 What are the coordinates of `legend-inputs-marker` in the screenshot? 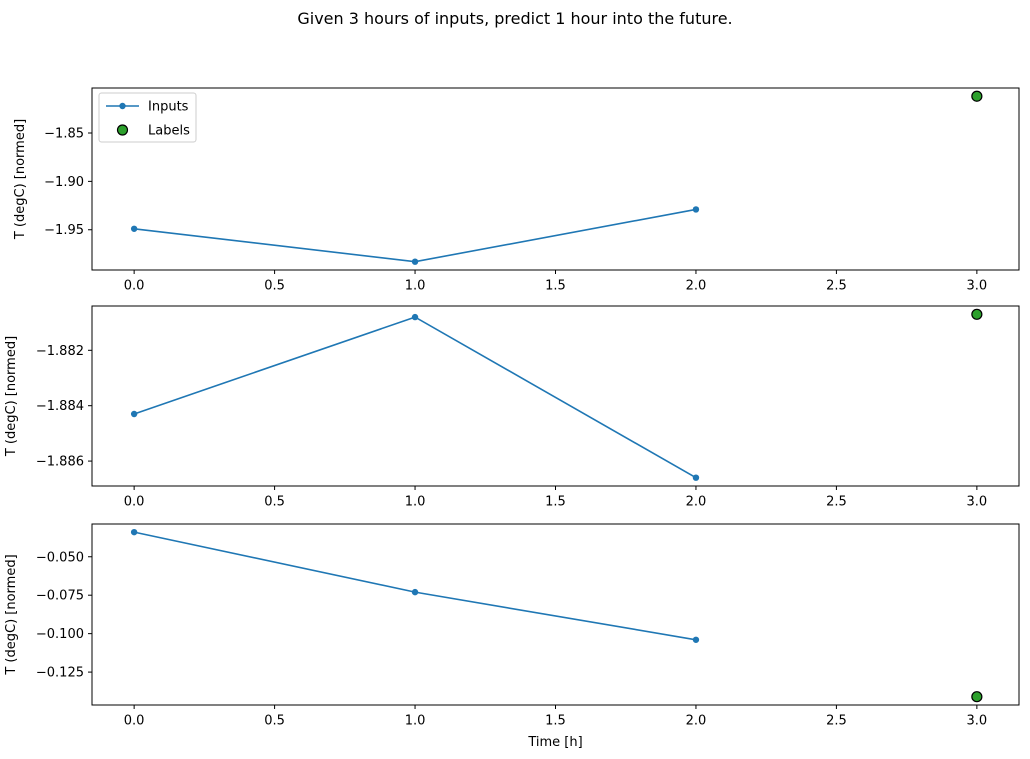 It's located at (122, 106).